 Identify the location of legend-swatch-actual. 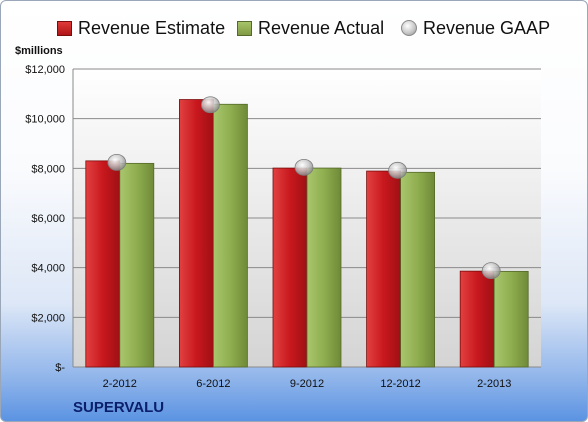
(244, 28).